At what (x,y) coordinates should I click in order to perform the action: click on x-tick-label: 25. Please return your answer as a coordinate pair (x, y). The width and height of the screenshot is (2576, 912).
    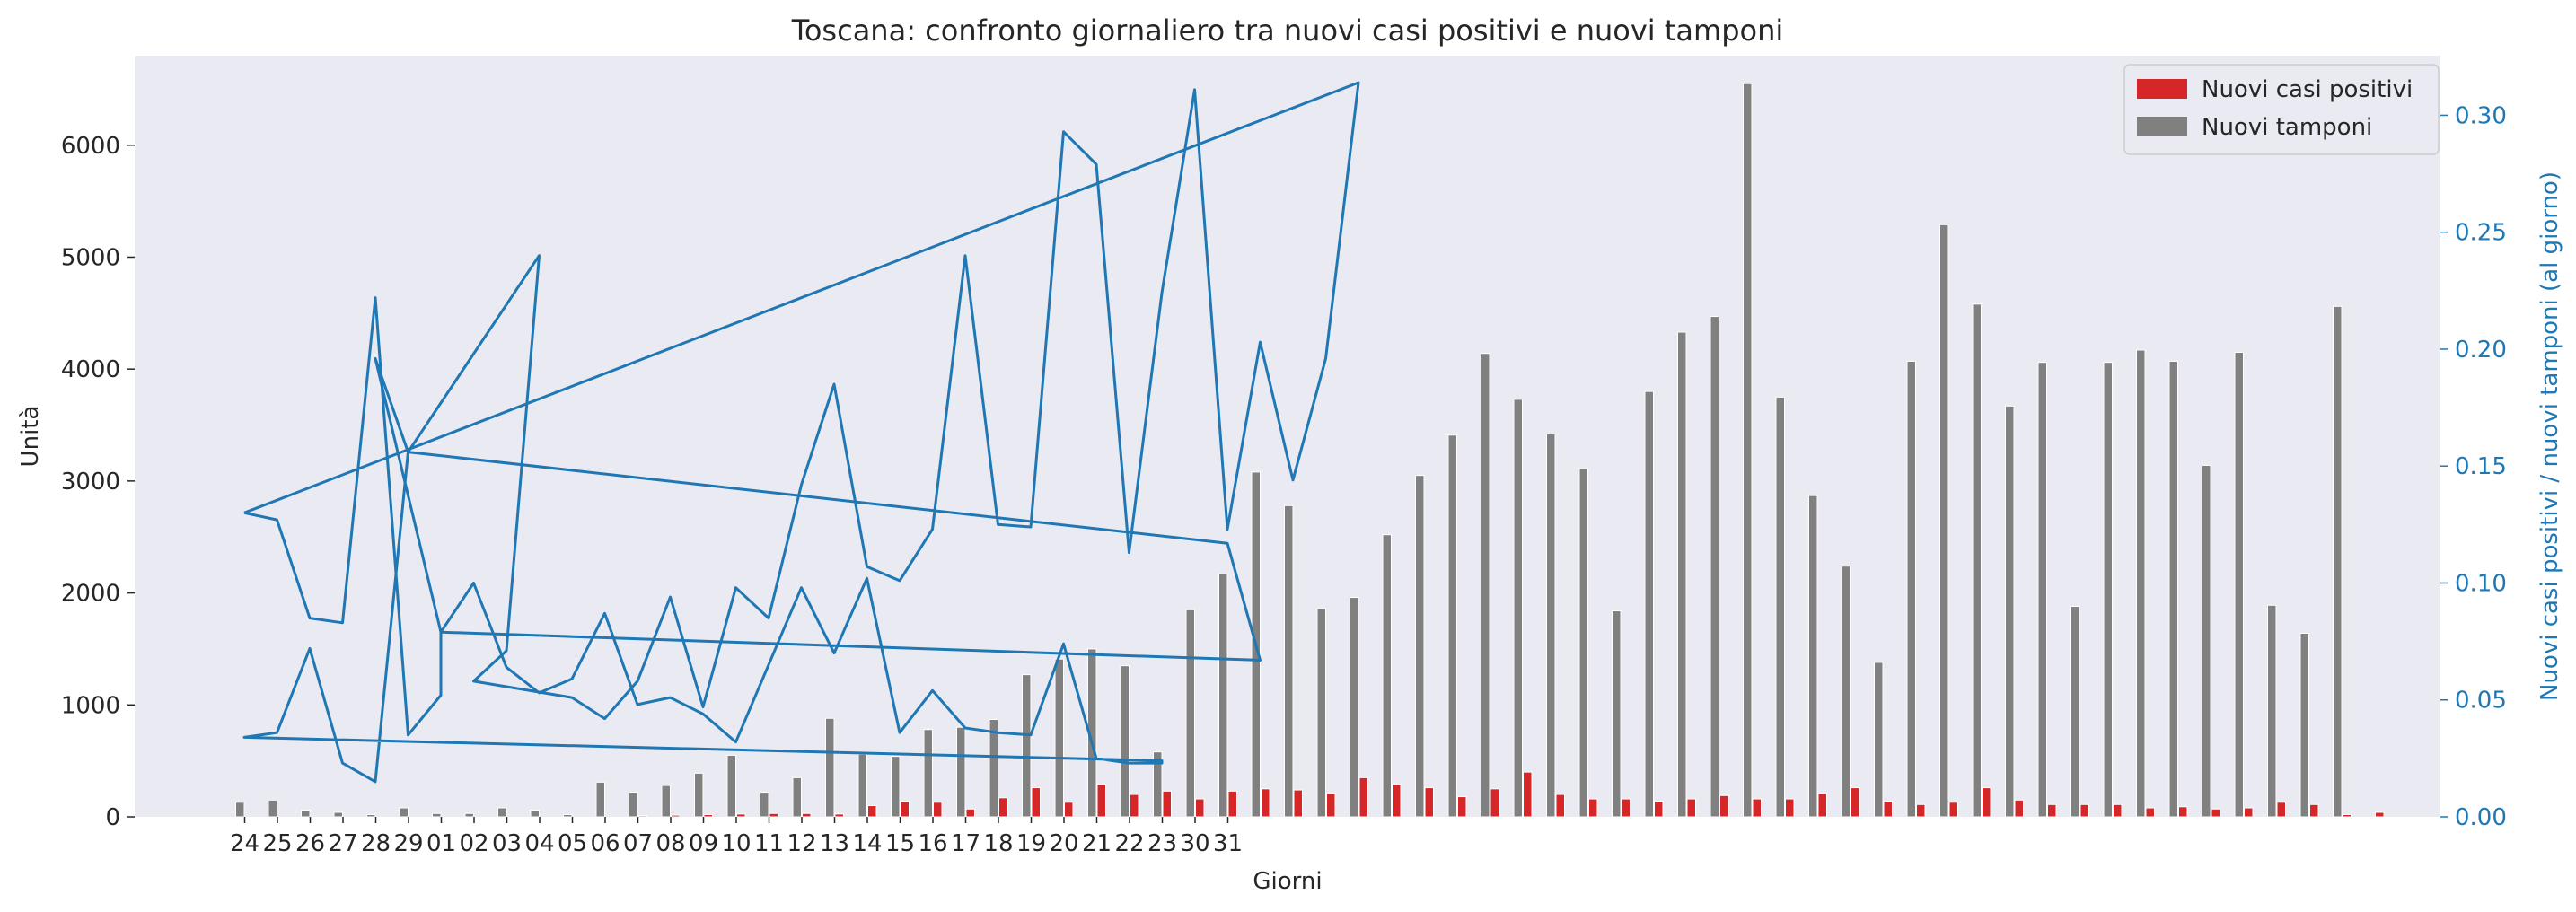
    Looking at the image, I should click on (277, 843).